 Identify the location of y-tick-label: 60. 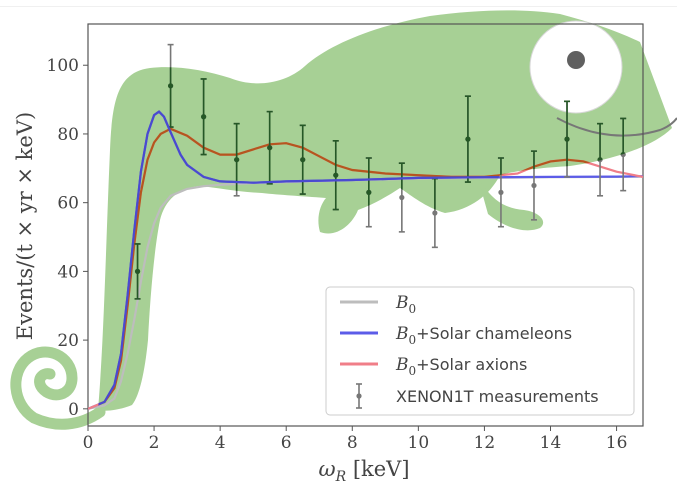
(68, 204).